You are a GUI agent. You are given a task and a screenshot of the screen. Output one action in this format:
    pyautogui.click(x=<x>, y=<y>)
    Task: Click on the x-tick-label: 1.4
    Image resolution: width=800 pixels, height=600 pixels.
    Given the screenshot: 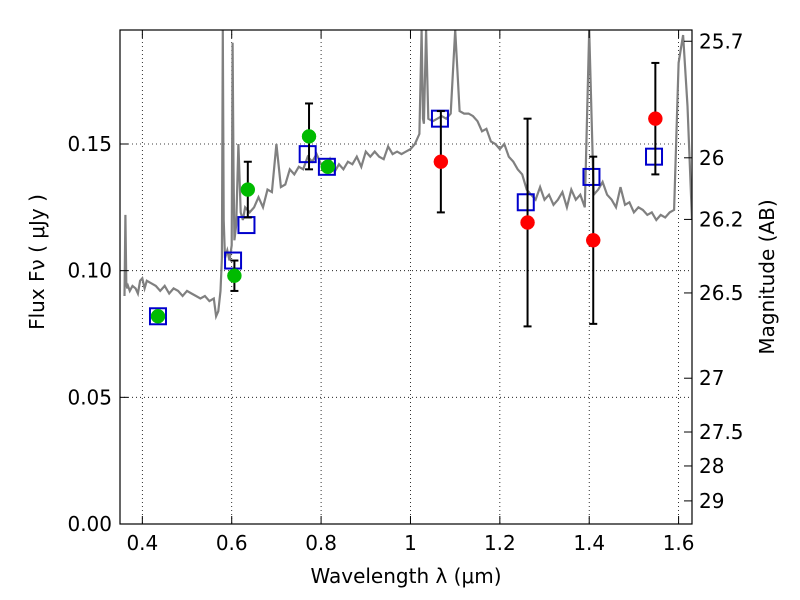 What is the action you would take?
    pyautogui.click(x=589, y=543)
    